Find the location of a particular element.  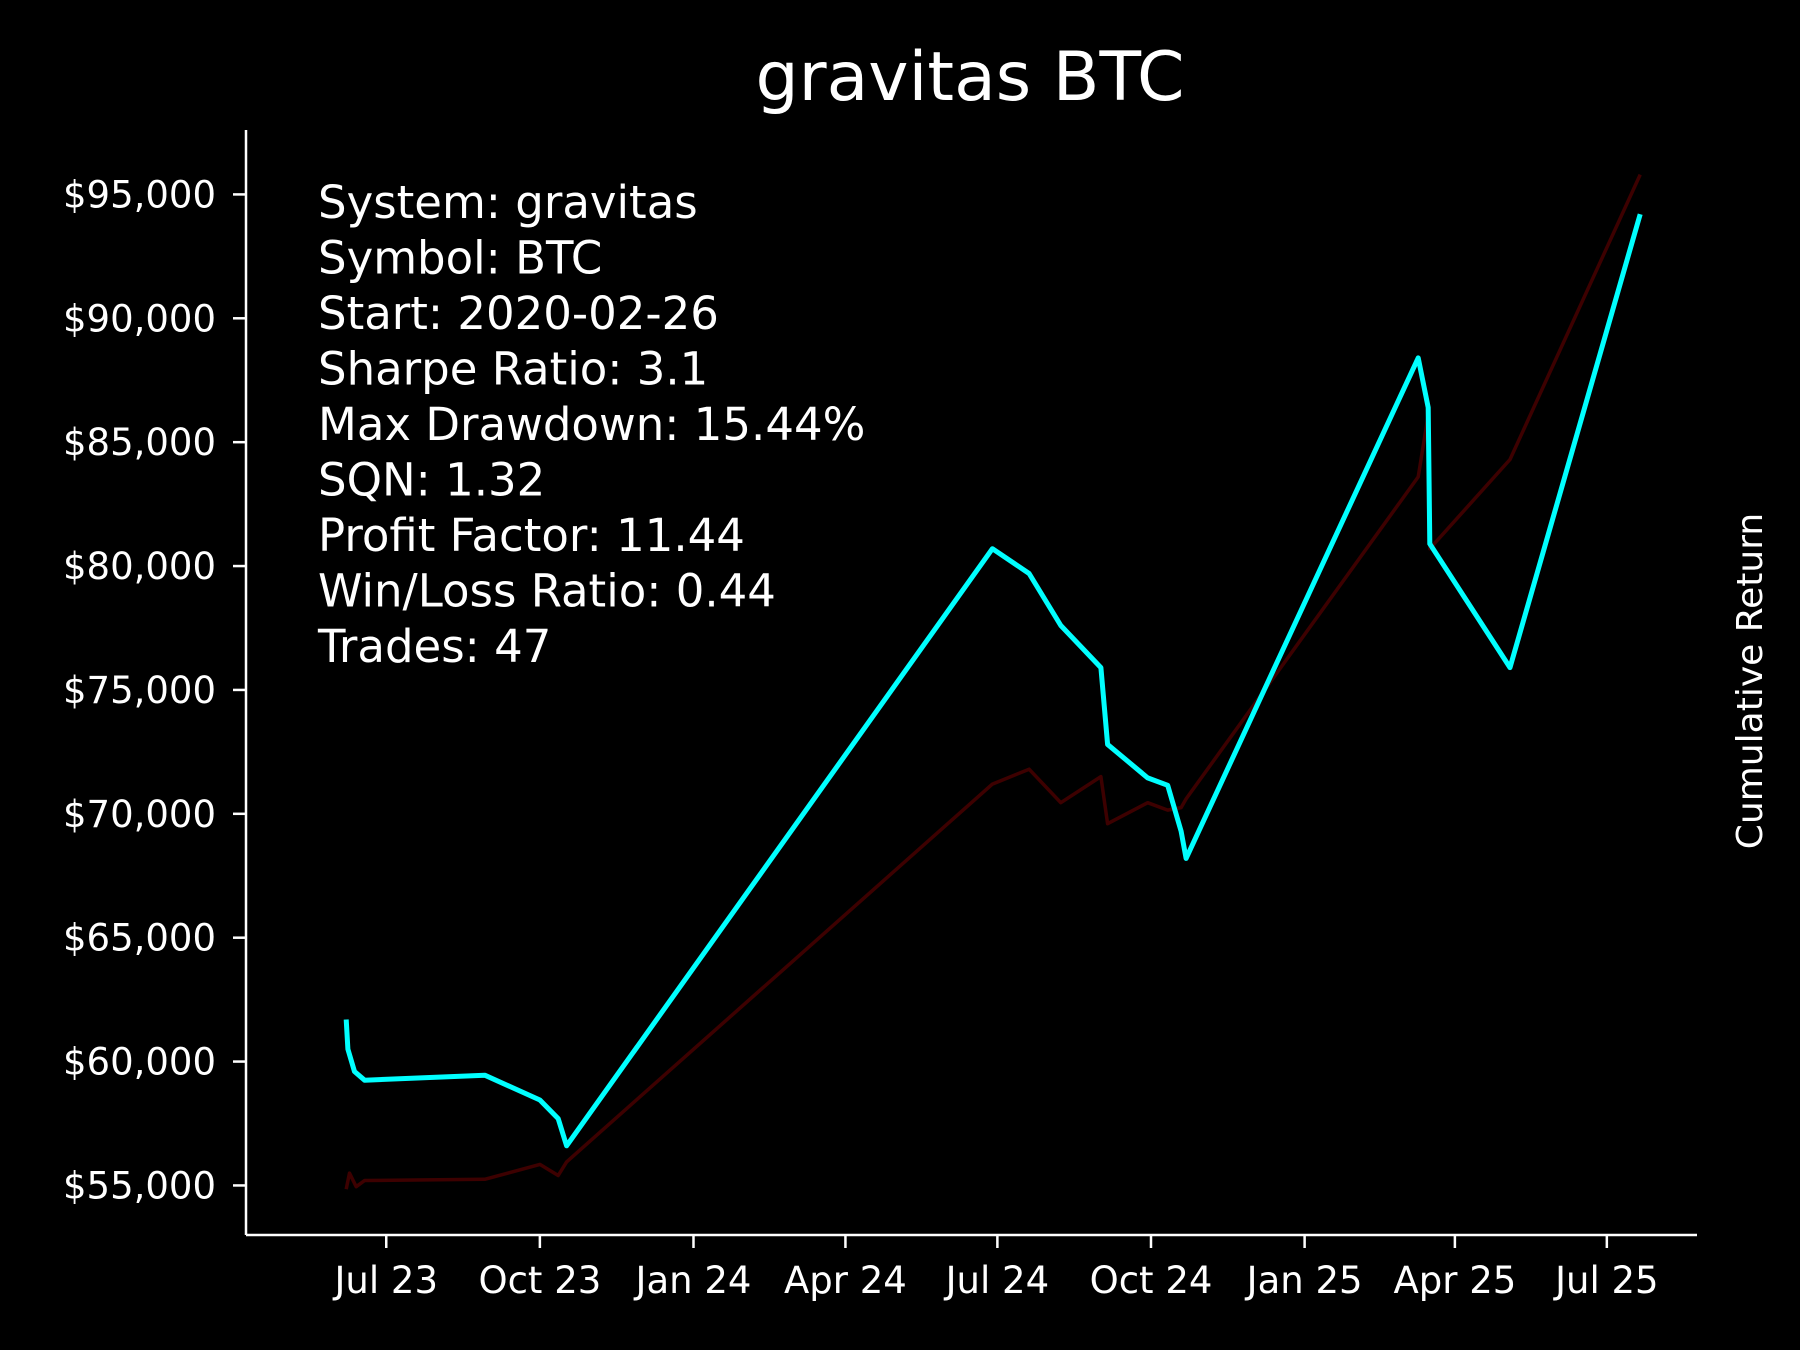

stats-line: Sharpe Ratio: 3.1 is located at coordinates (513, 369).